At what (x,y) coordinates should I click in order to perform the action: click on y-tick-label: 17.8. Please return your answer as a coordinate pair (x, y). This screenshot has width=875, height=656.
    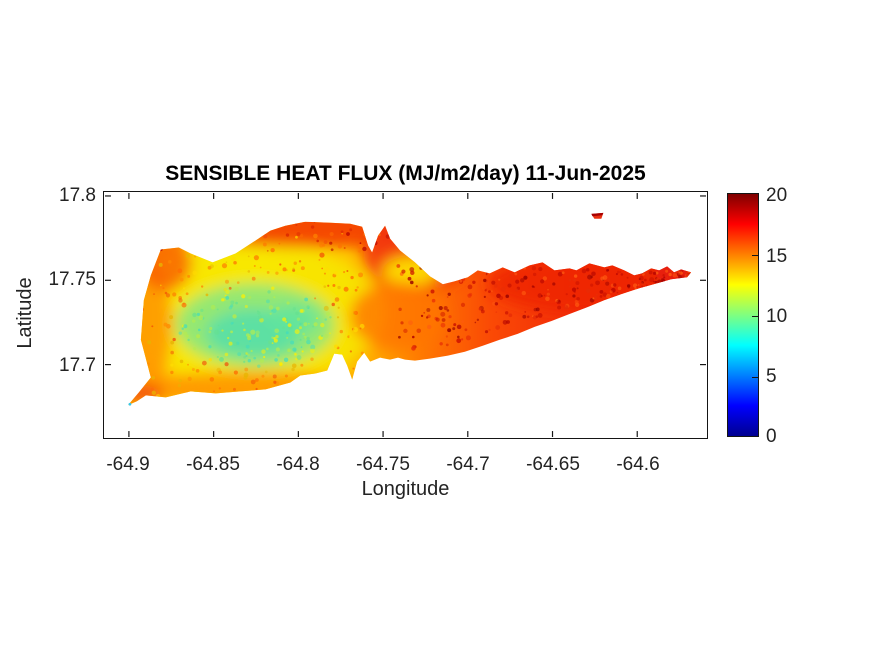
    Looking at the image, I should click on (77, 195).